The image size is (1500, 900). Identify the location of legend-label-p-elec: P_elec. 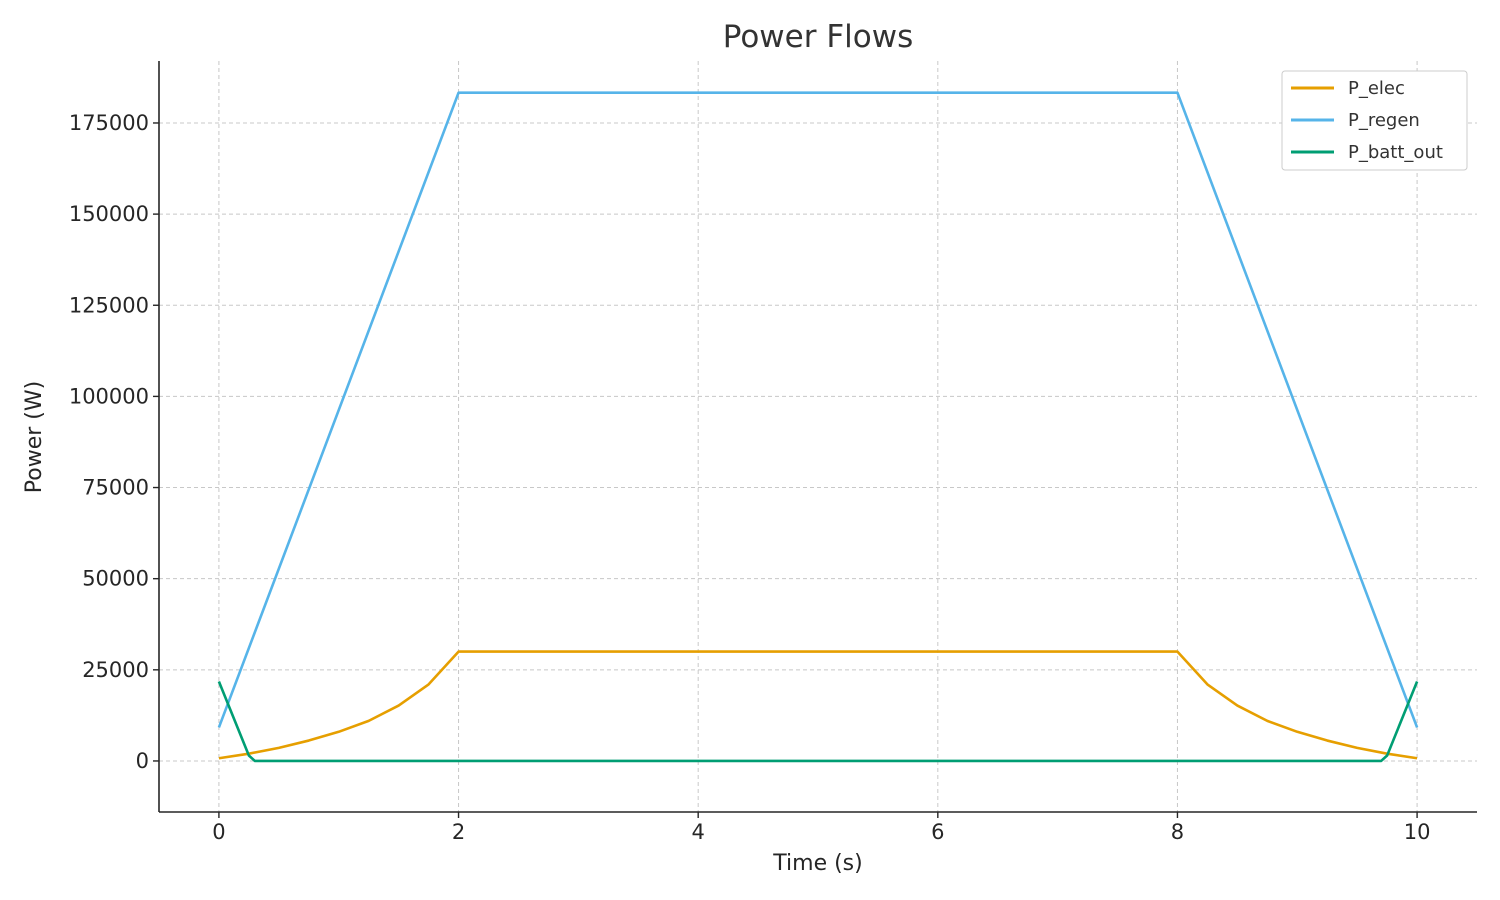
(1376, 88).